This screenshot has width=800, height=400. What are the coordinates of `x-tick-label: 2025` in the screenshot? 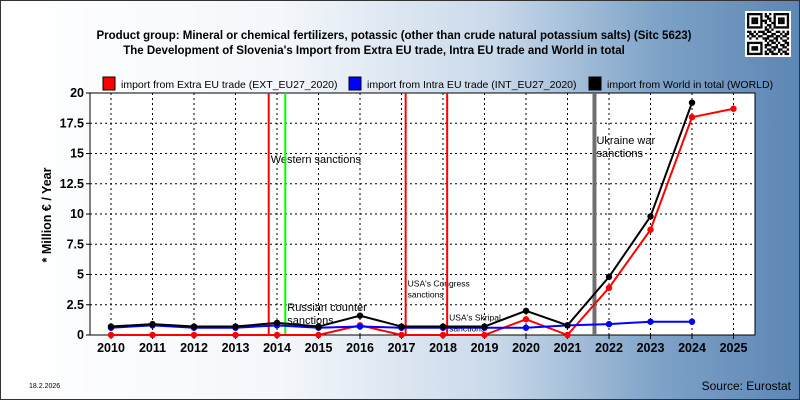 It's located at (734, 348).